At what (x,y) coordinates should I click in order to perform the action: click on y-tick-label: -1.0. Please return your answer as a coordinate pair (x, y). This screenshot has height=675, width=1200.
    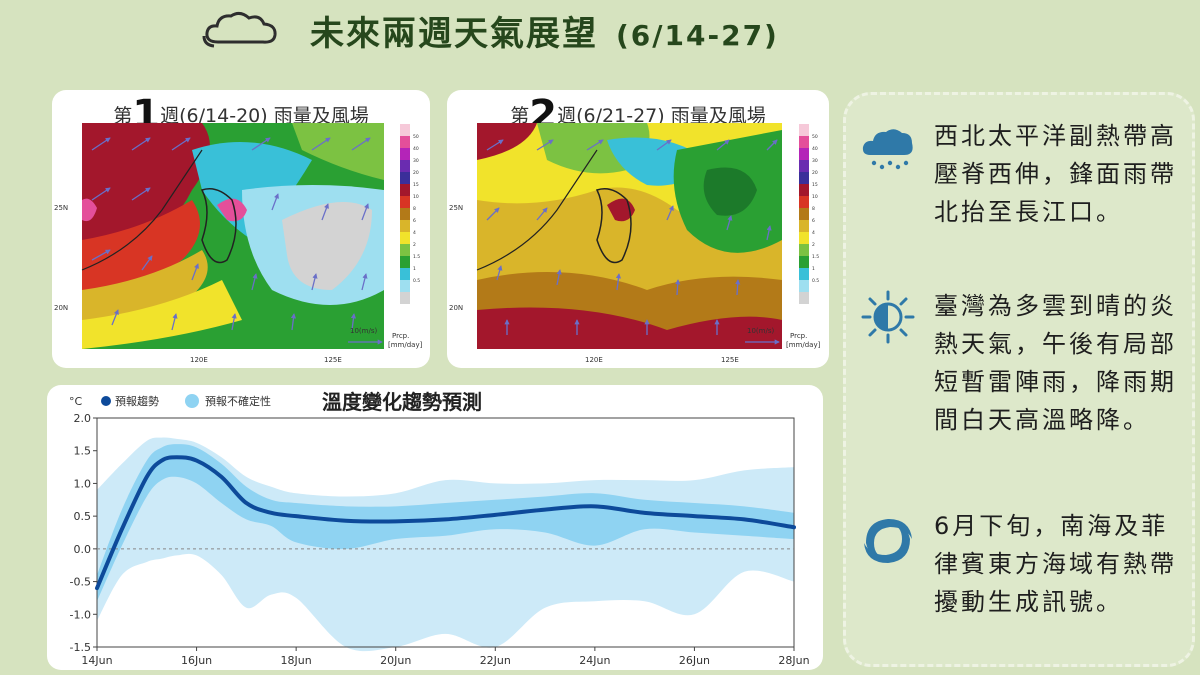
    Looking at the image, I should click on (80, 614).